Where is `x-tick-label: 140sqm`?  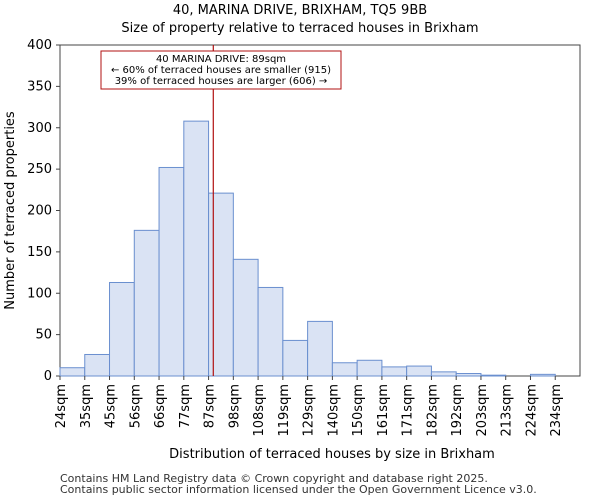
x-tick-label: 140sqm is located at coordinates (333, 410).